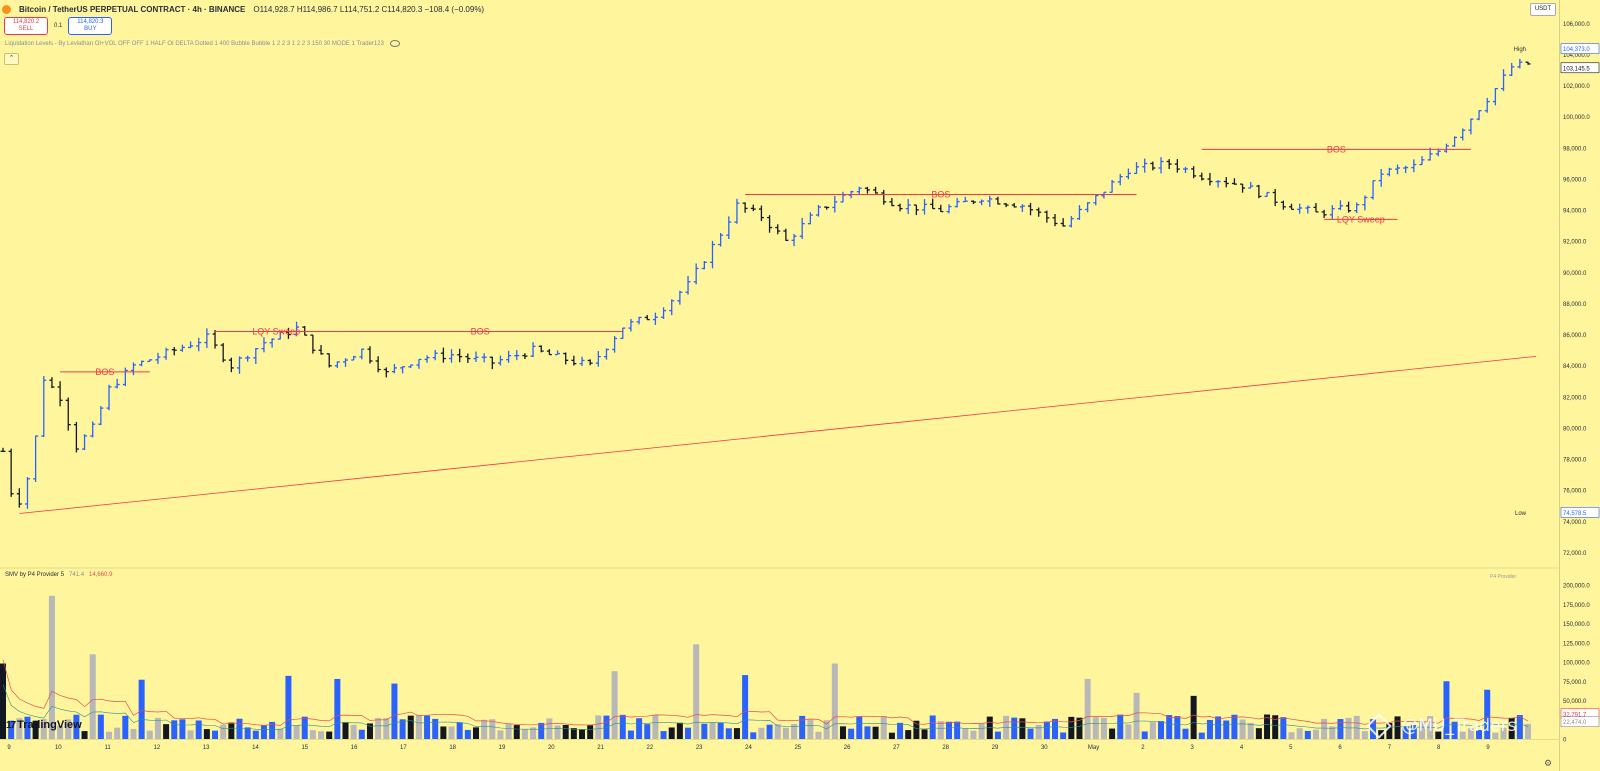 This screenshot has width=1600, height=771. What do you see at coordinates (1548, 763) in the screenshot?
I see `settings-gear-icon: ⚙` at bounding box center [1548, 763].